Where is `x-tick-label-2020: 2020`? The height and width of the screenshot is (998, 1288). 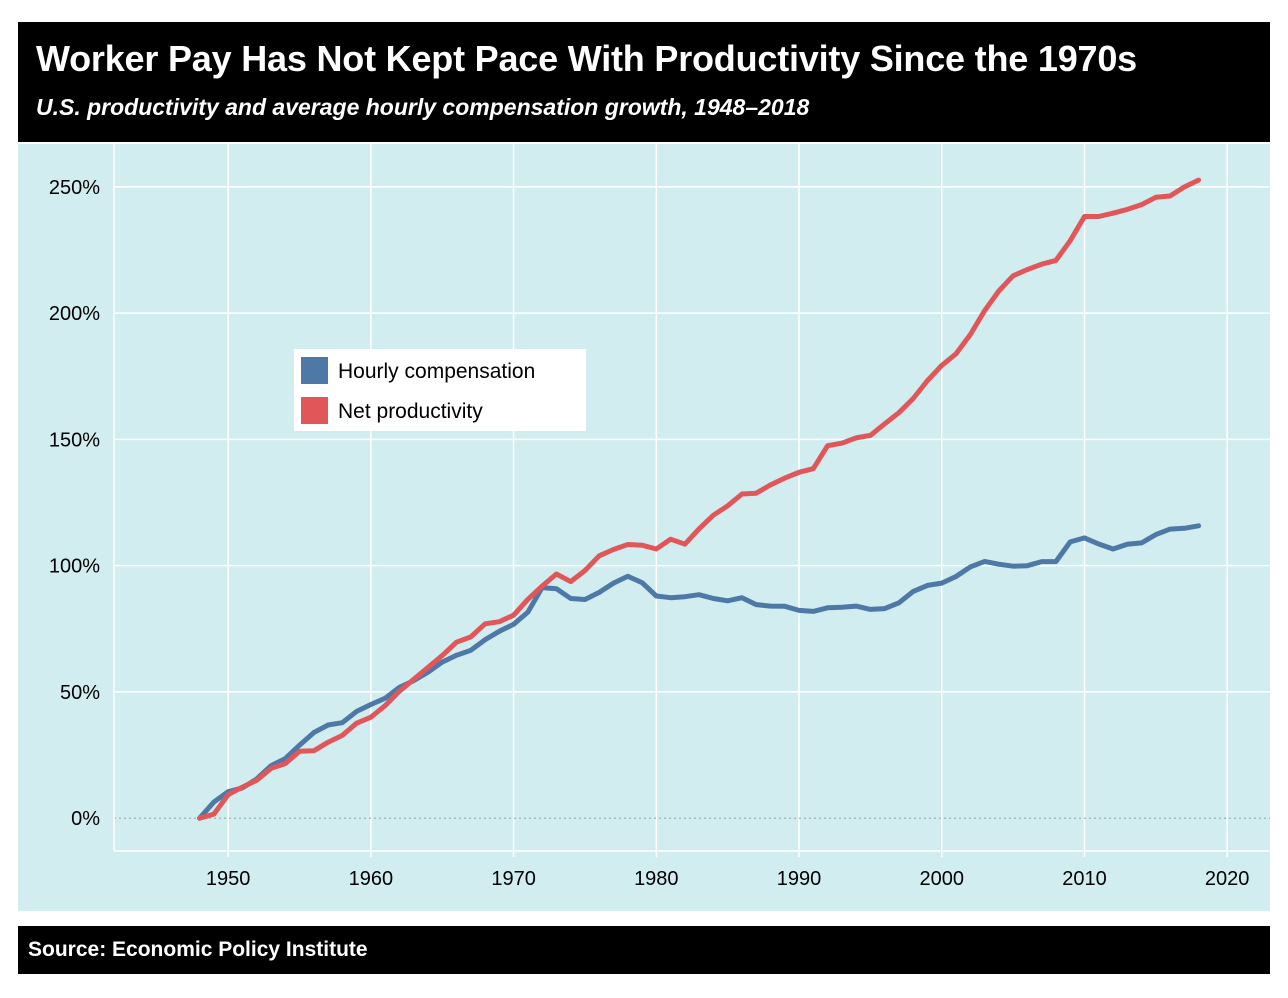 x-tick-label-2020: 2020 is located at coordinates (1227, 879).